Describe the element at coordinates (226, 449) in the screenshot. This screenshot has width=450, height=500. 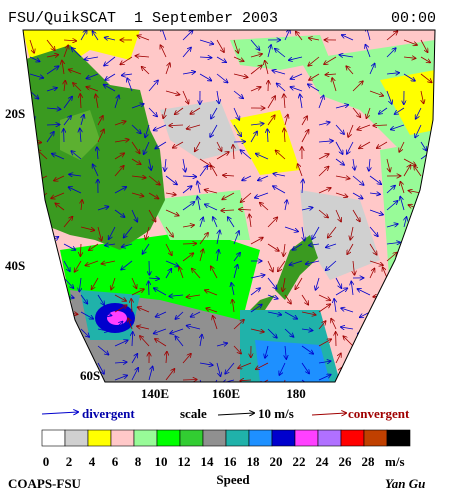
I see `colorbar: 0 2 4 6 8 10 12 14 16 18 20 22 24 26 28` at that location.